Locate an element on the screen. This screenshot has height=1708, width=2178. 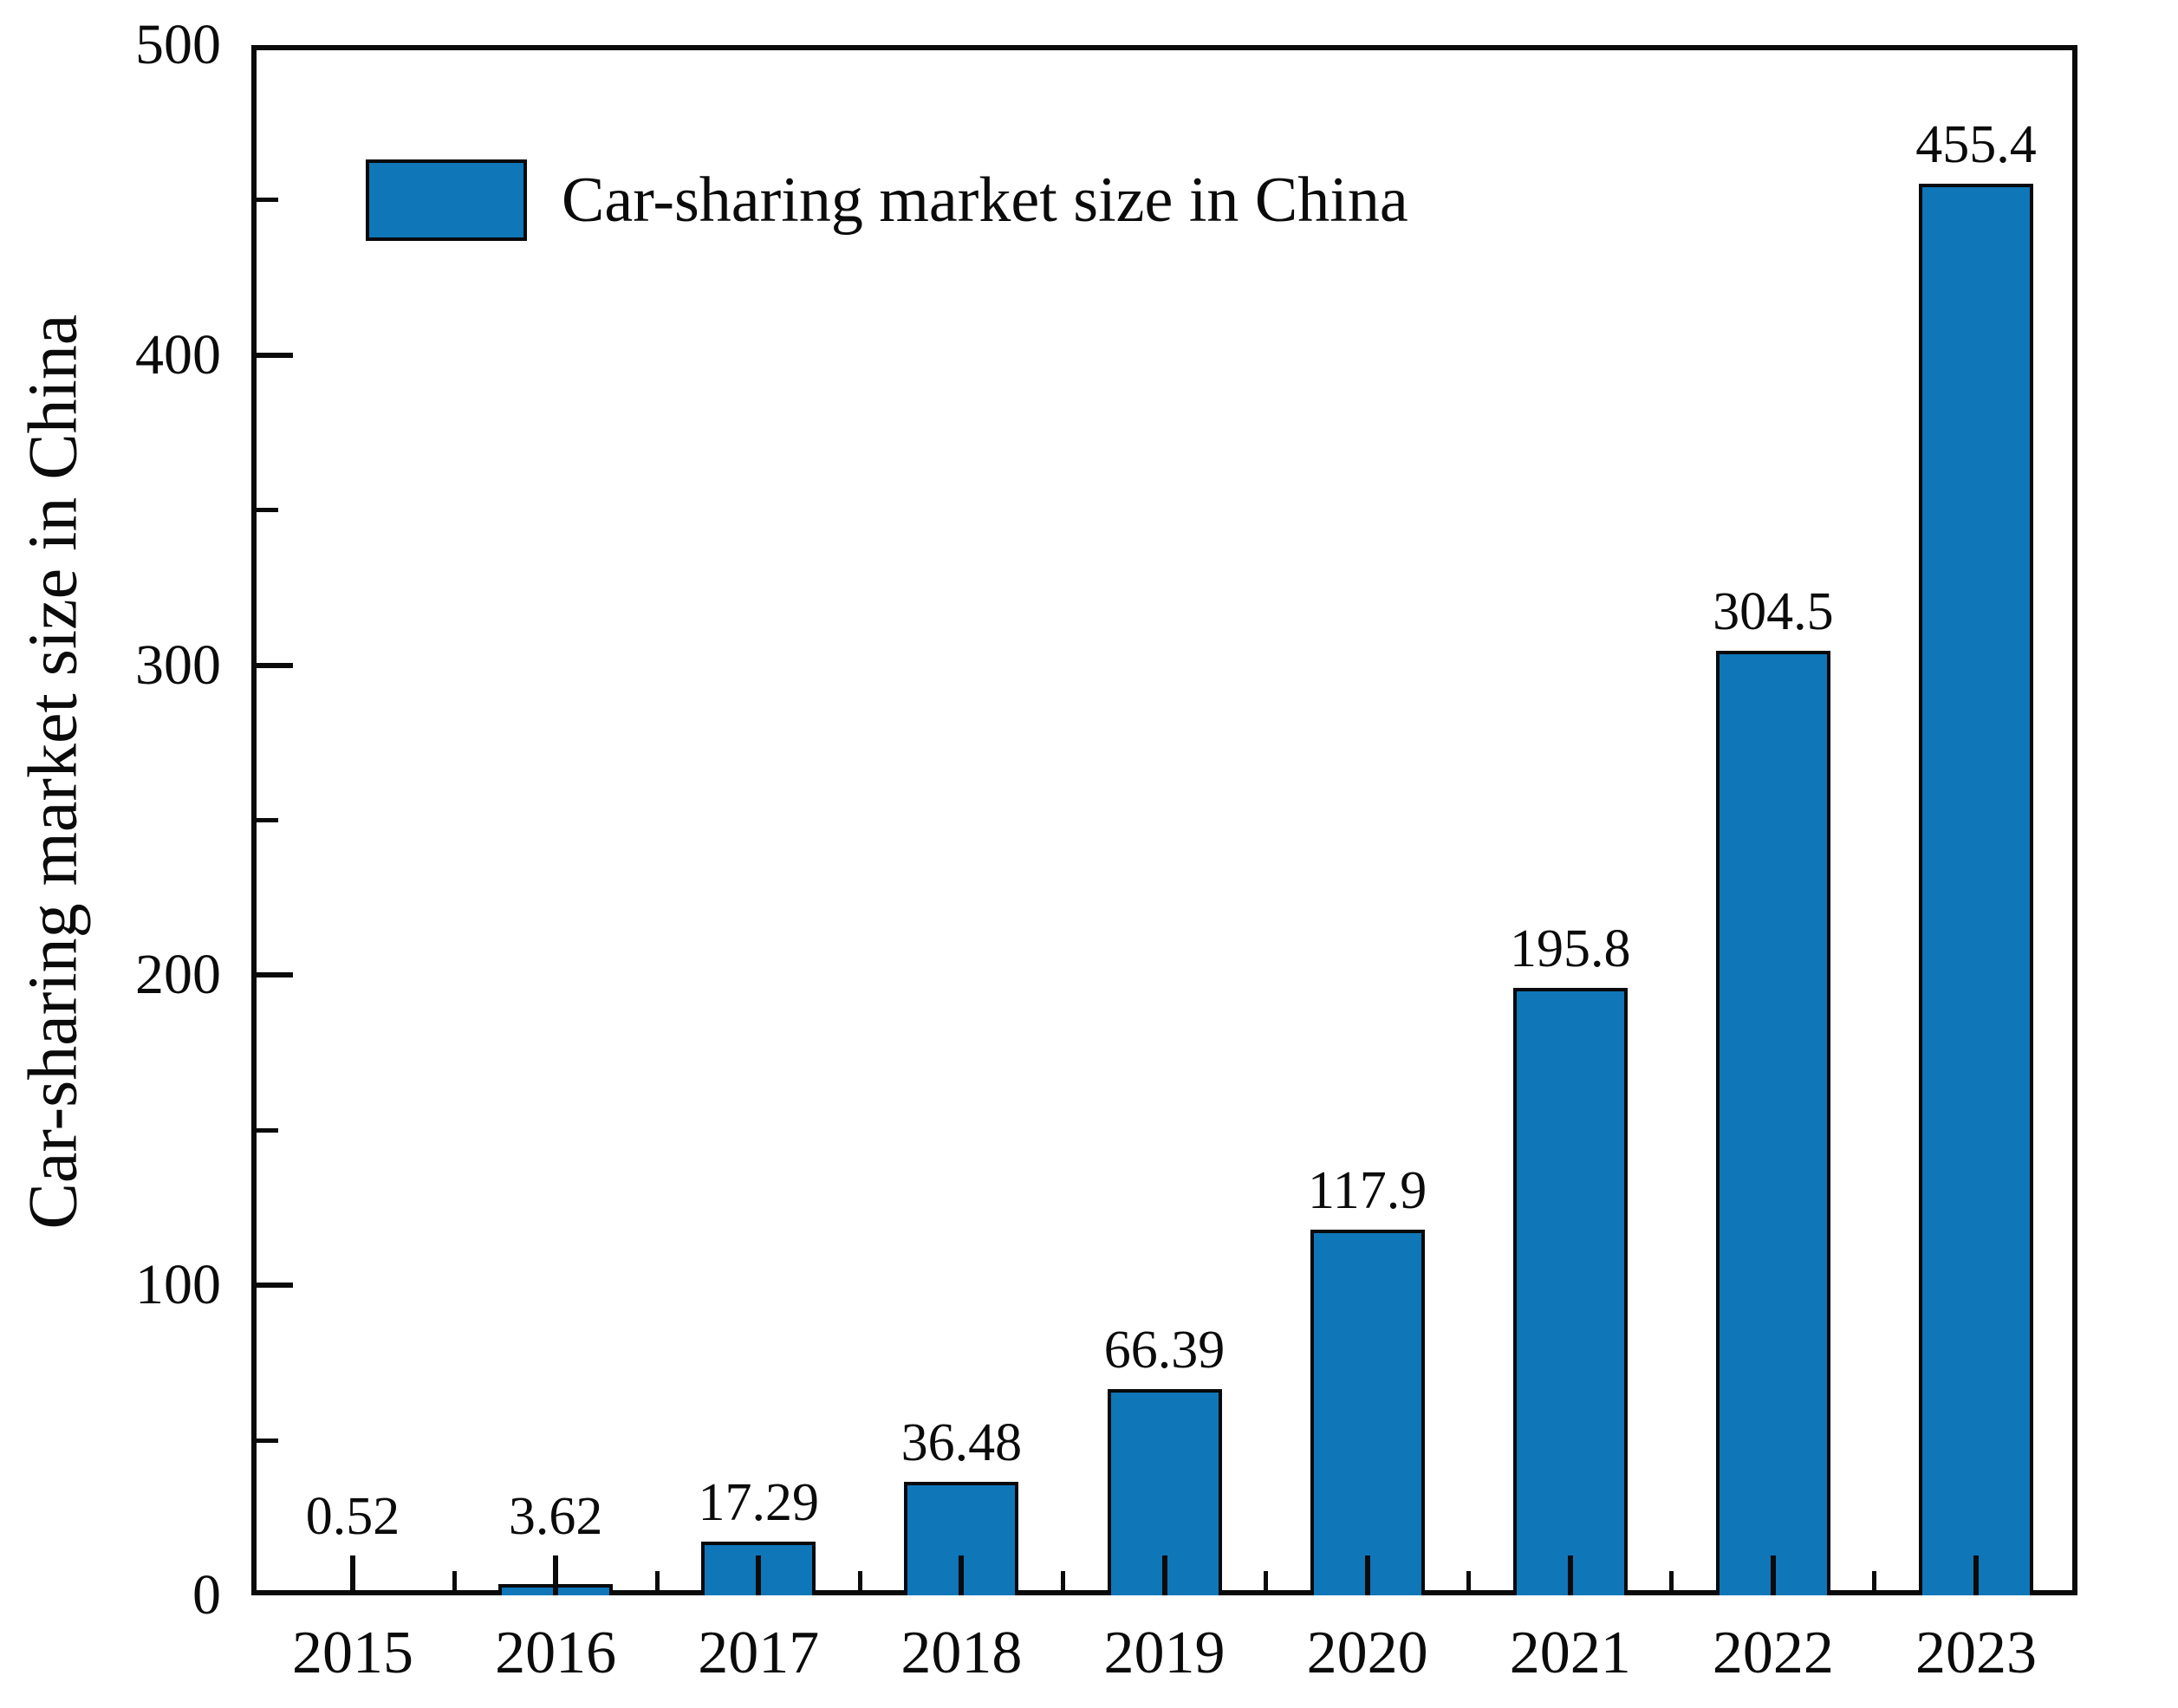
bar-value-label-2023: 455.4 is located at coordinates (1976, 144).